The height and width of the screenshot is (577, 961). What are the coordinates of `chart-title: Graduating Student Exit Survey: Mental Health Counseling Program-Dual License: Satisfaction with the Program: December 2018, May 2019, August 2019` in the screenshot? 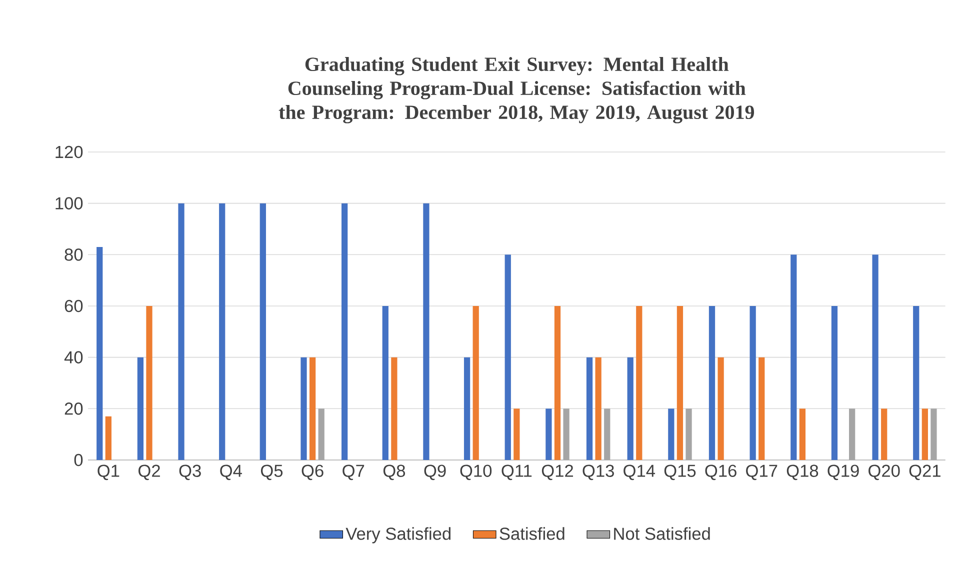 It's located at (516, 90).